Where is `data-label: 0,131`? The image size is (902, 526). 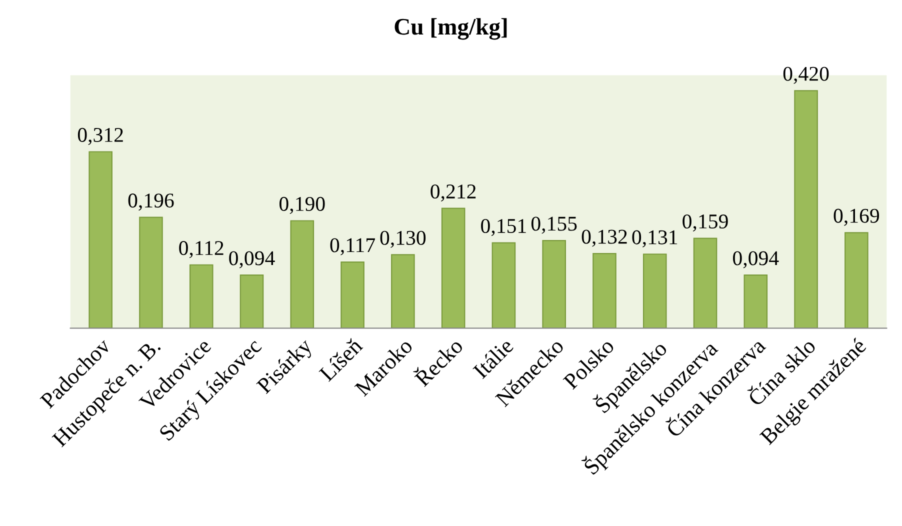 data-label: 0,131 is located at coordinates (655, 239).